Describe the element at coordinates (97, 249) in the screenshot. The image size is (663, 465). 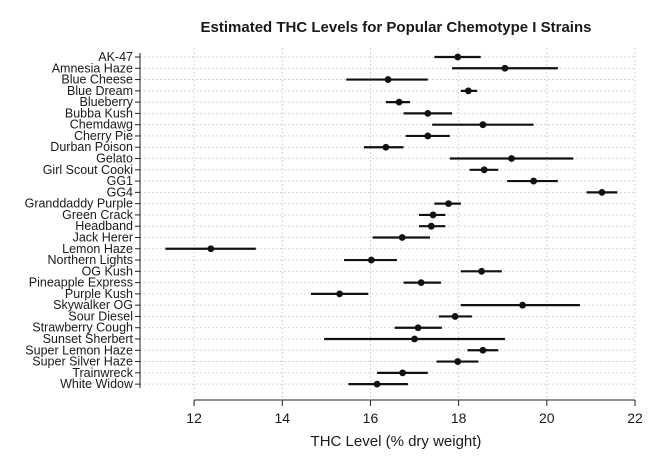
I see `y-category-label: Lemon Haze` at that location.